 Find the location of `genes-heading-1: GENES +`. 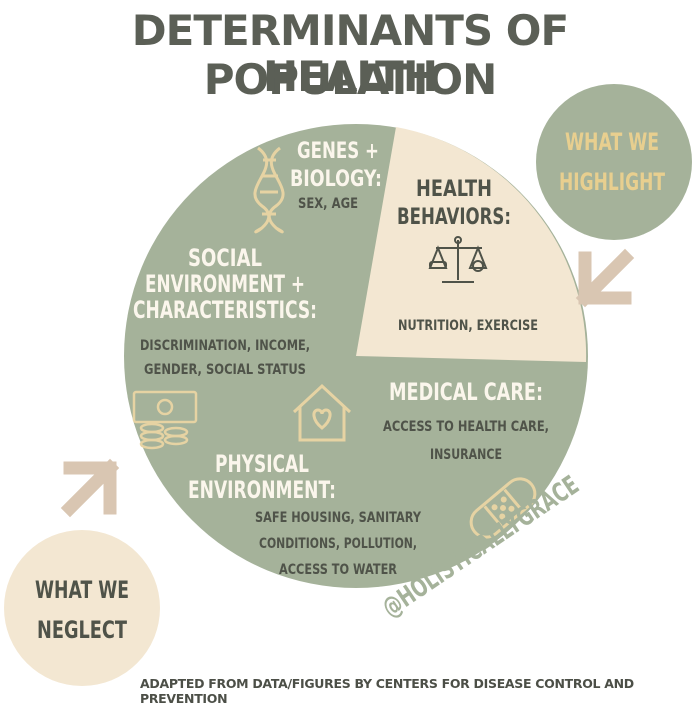

genes-heading-1: GENES + is located at coordinates (338, 151).